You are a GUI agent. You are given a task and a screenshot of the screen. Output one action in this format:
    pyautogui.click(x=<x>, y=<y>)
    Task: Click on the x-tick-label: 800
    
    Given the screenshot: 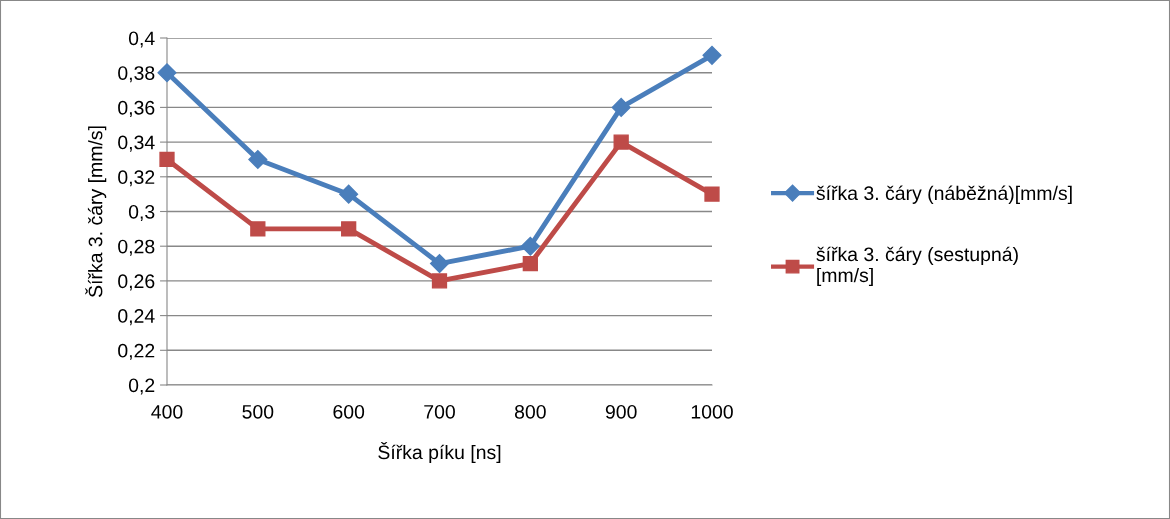 What is the action you would take?
    pyautogui.click(x=530, y=411)
    